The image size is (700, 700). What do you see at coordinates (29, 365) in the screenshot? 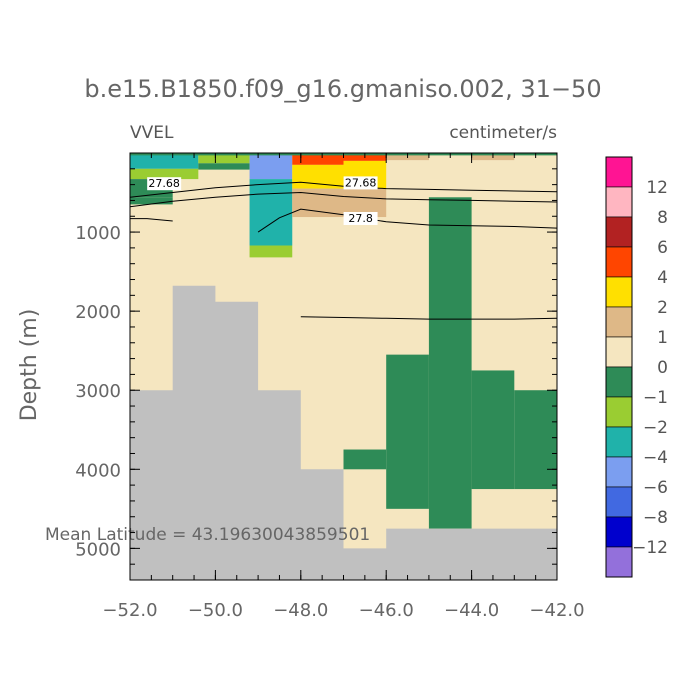
I see `y-axis-title: Depth (m)` at bounding box center [29, 365].